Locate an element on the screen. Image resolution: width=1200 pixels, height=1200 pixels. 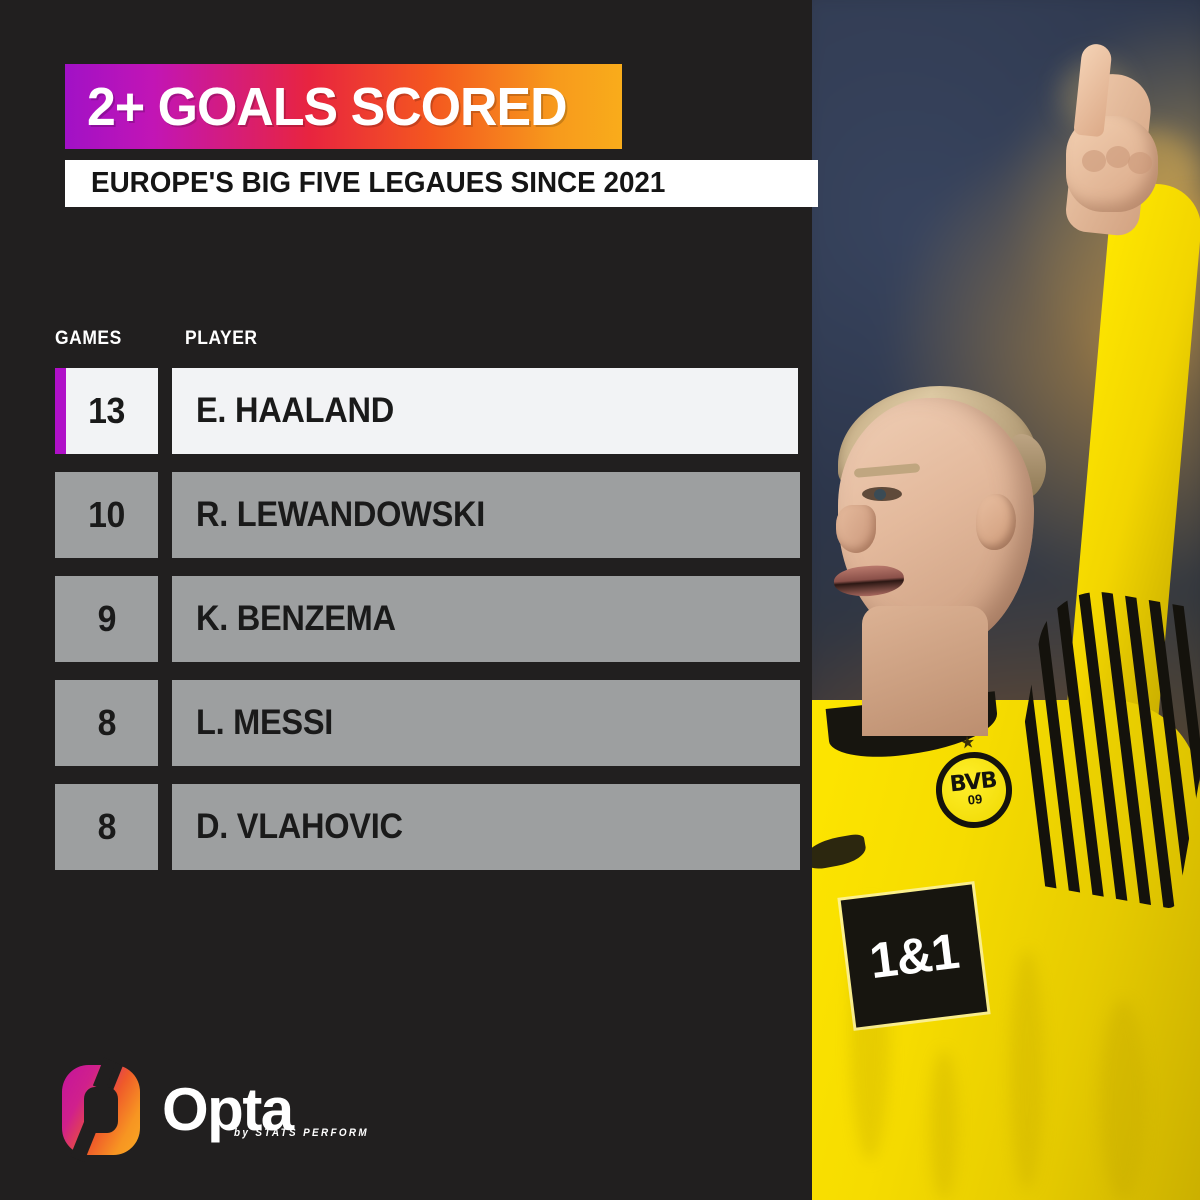
games-value: 9 is located at coordinates (106, 618).